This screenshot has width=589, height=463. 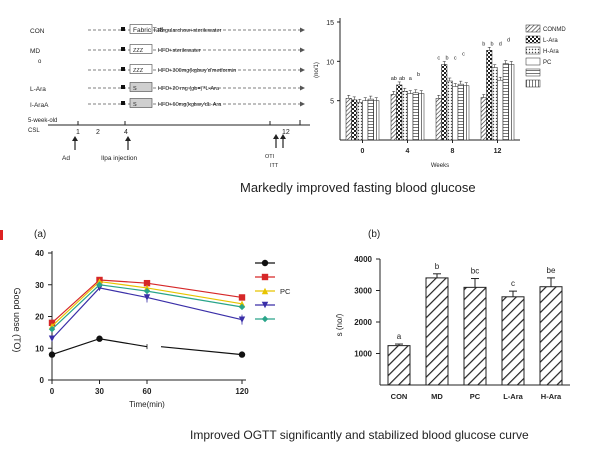 What do you see at coordinates (358, 187) in the screenshot?
I see `top-caption: Markedly improved fasting blood glucose` at bounding box center [358, 187].